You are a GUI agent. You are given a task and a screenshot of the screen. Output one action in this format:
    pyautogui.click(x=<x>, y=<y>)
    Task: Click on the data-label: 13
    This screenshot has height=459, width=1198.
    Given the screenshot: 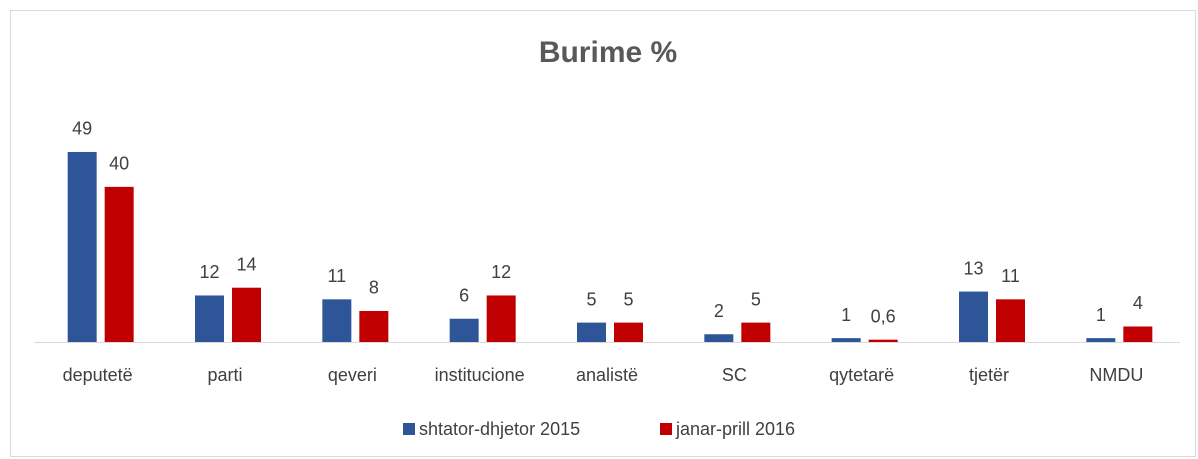 What is the action you would take?
    pyautogui.click(x=973, y=268)
    